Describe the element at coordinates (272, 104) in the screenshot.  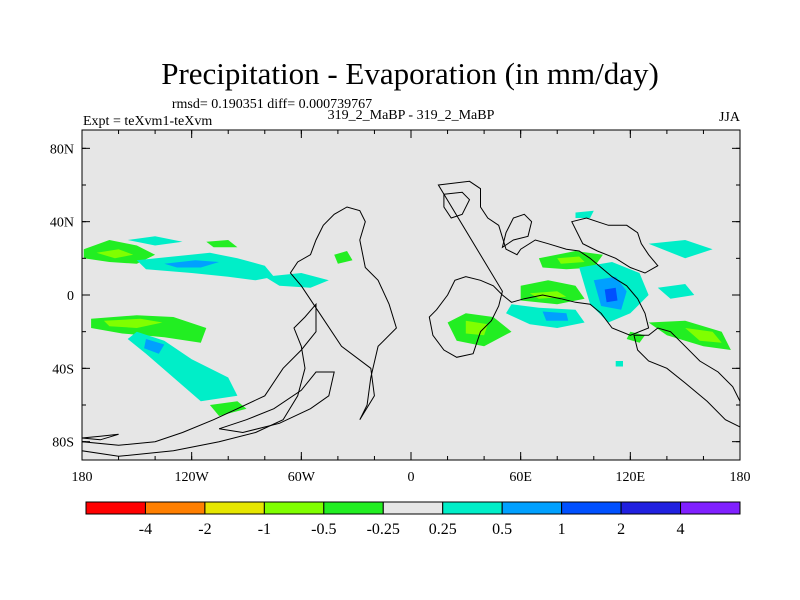
I see `stats-label: rmsd= 0.190351 diff= 0.000739767` at that location.